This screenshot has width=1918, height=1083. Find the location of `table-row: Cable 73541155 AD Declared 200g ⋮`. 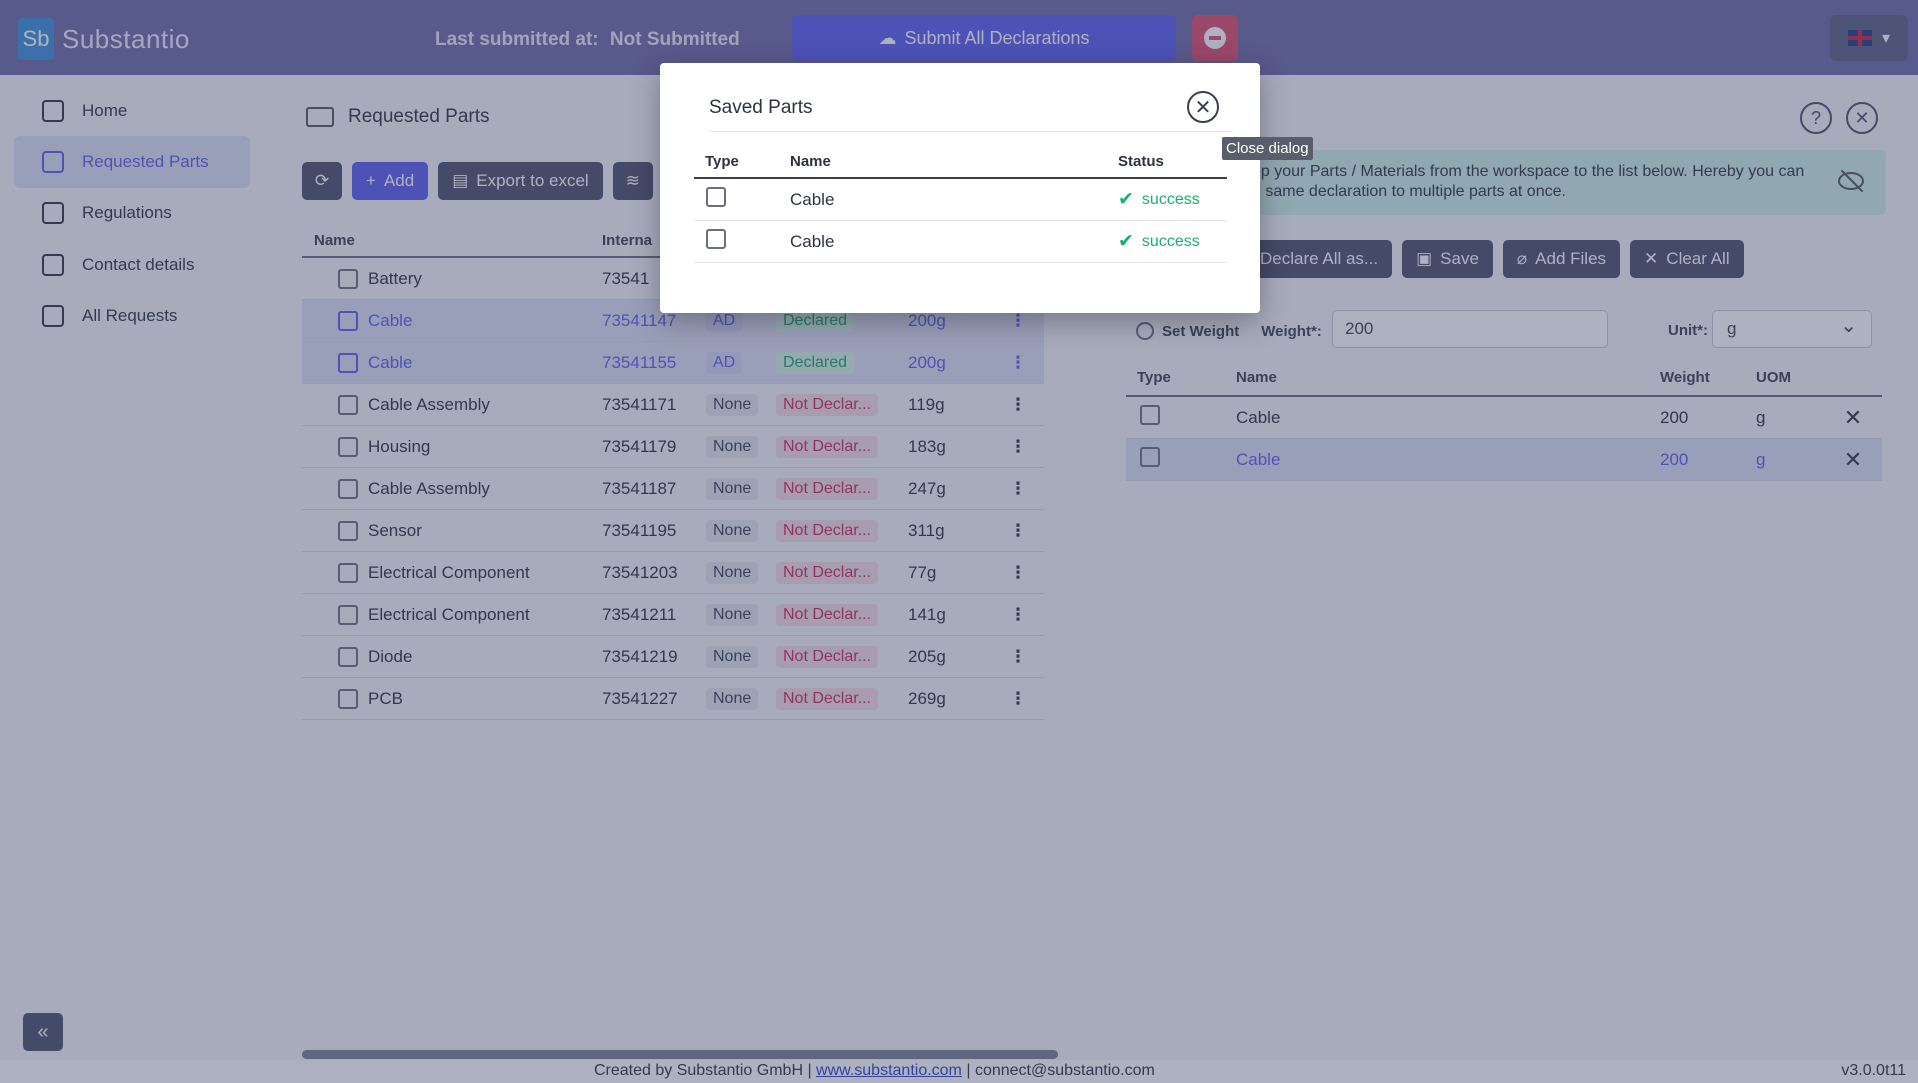

table-row: Cable 73541155 AD Declared 200g ⋮ is located at coordinates (673, 363).